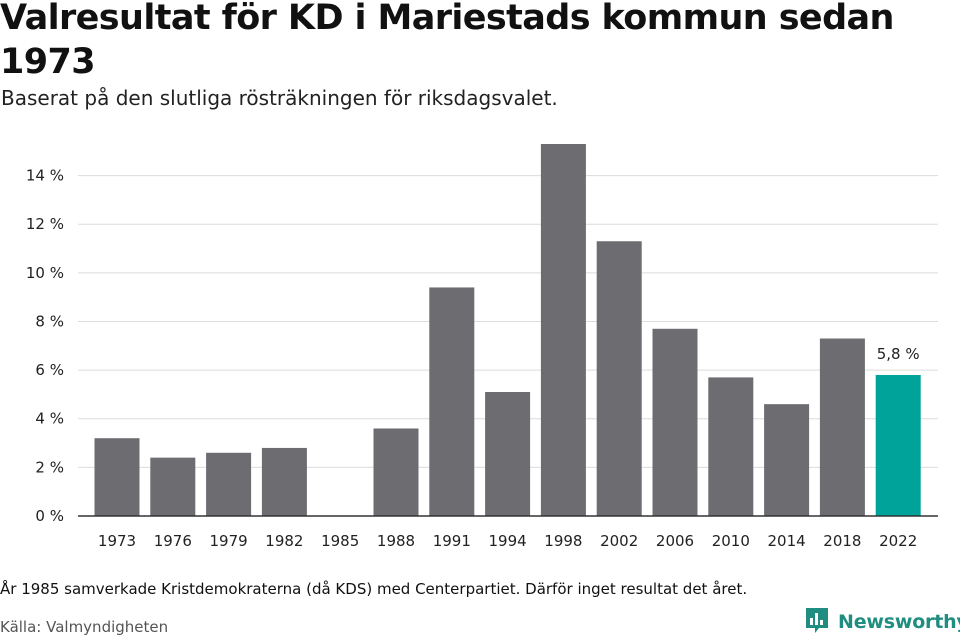 The image size is (960, 640). Describe the element at coordinates (117, 477) in the screenshot. I see `bar-1973` at that location.